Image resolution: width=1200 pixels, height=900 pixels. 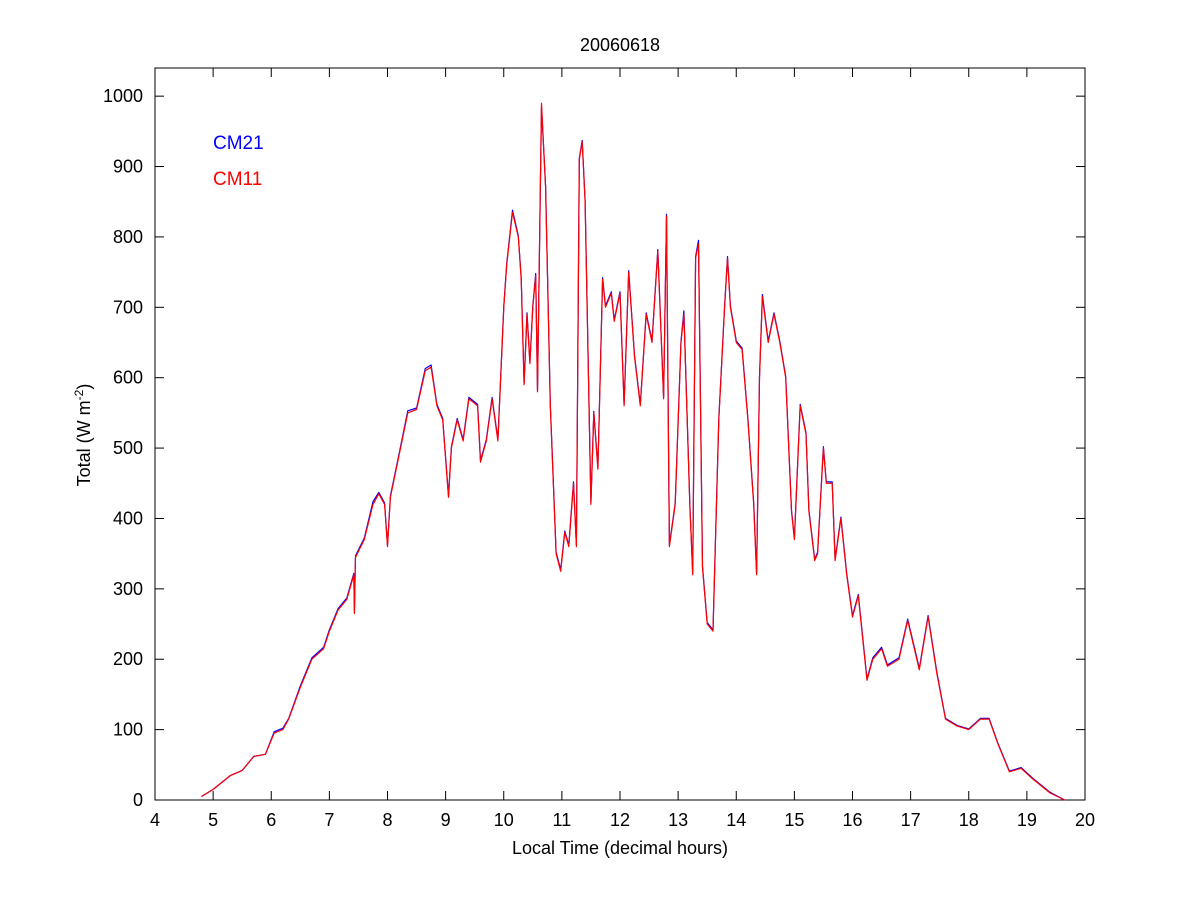 What do you see at coordinates (620, 820) in the screenshot?
I see `x-tick-label: 12` at bounding box center [620, 820].